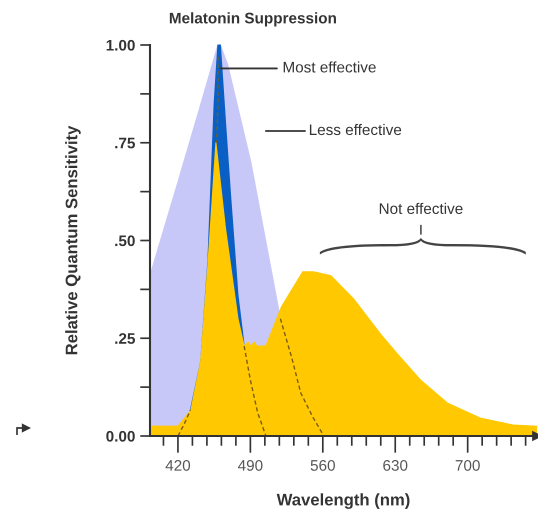 This screenshot has width=538, height=510. Describe the element at coordinates (73, 240) in the screenshot. I see `y-axis-title: Relative Quantum Sensitivity` at that location.